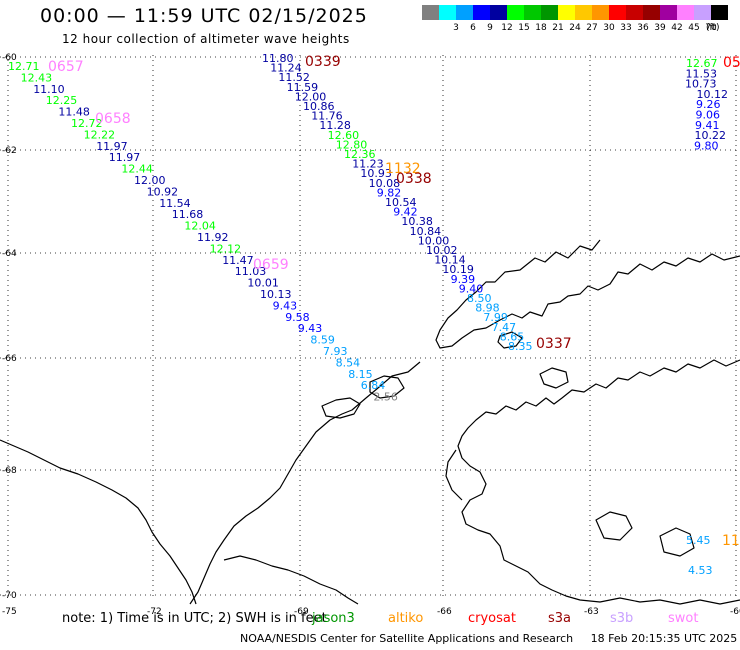 This screenshot has width=740, height=650. Describe the element at coordinates (702, 73) in the screenshot. I see `track-c-swh-value: 11.53` at that location.